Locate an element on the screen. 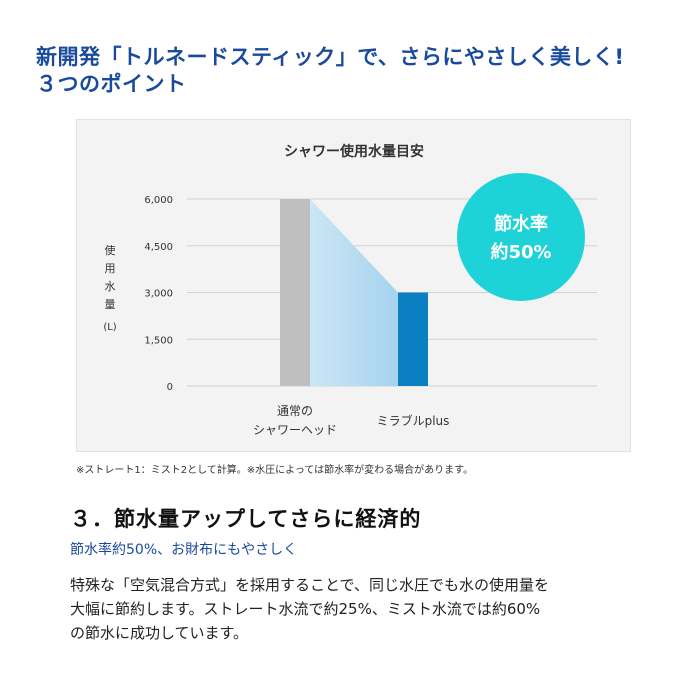 Image resolution: width=700 pixels, height=700 pixels. y-axis-label-char: 用 is located at coordinates (110, 268).